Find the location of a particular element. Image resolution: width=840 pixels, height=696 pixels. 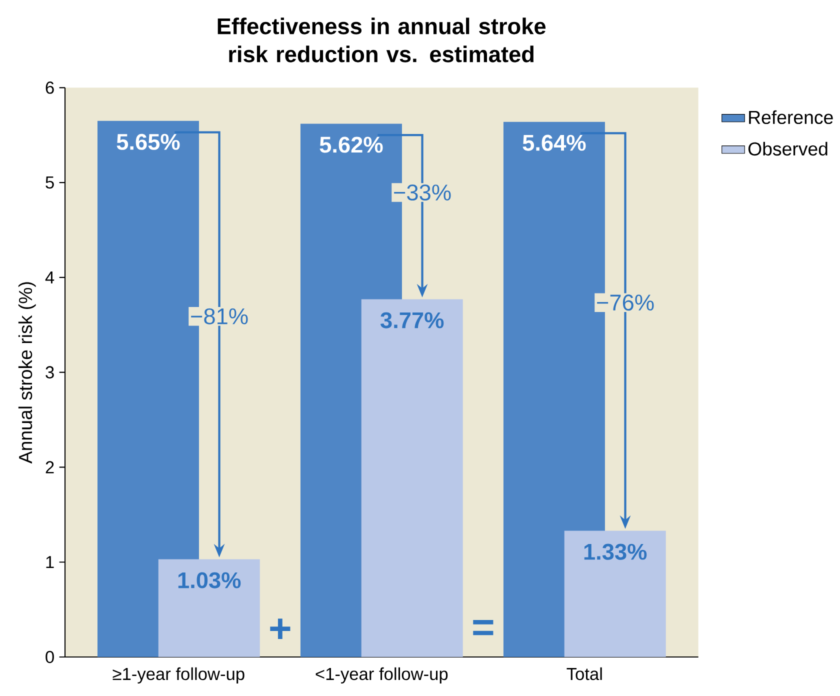

x-tick-label: ≥1-year follow-up is located at coordinates (178, 675).